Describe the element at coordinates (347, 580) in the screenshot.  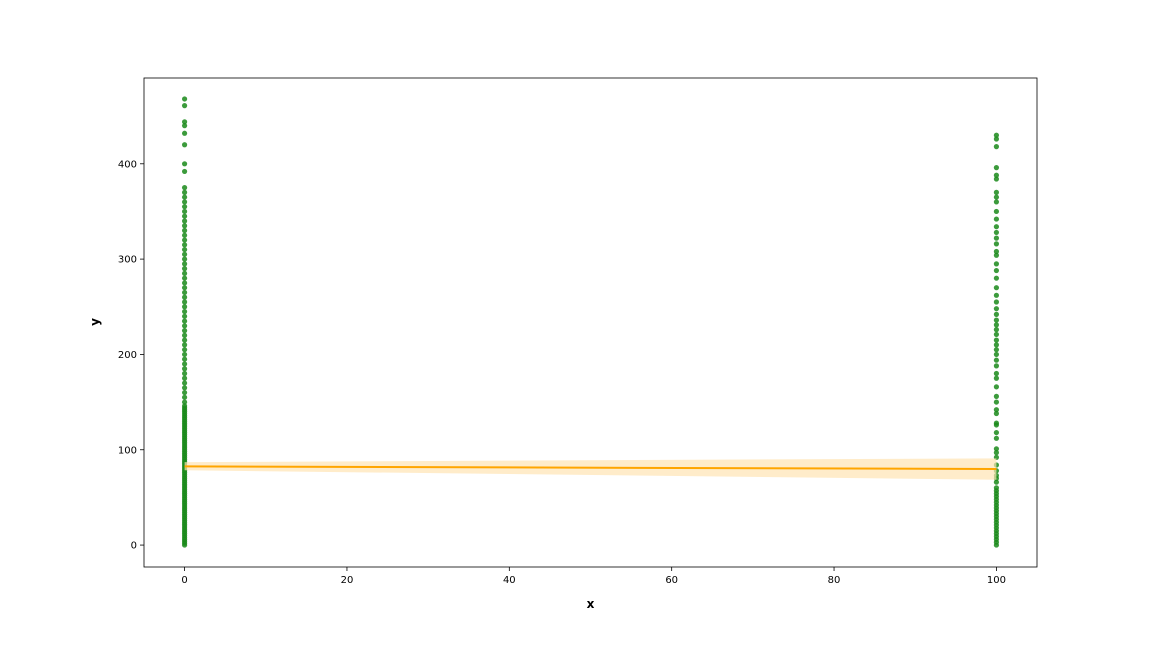
I see `x-tick-label: 20` at that location.